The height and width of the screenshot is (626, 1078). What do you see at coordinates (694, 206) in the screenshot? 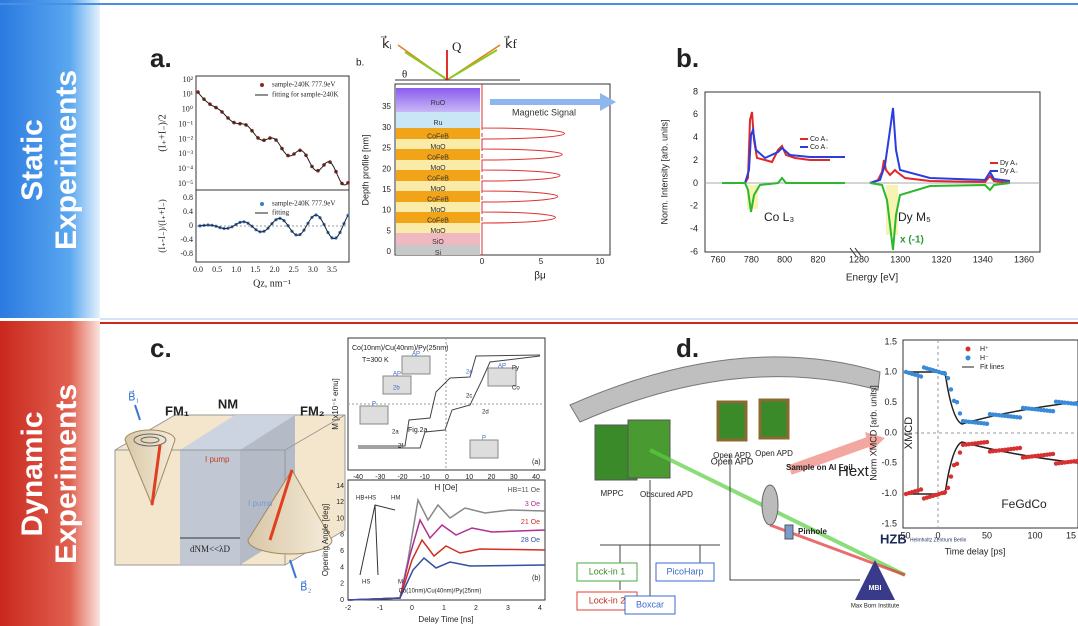
I see `y-tick-label: -2` at bounding box center [694, 206].